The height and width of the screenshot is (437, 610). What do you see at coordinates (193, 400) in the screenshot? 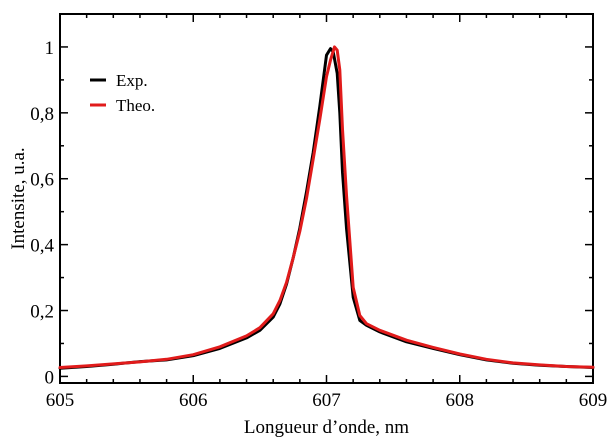
I see `x-tick-label: 606` at bounding box center [193, 400].